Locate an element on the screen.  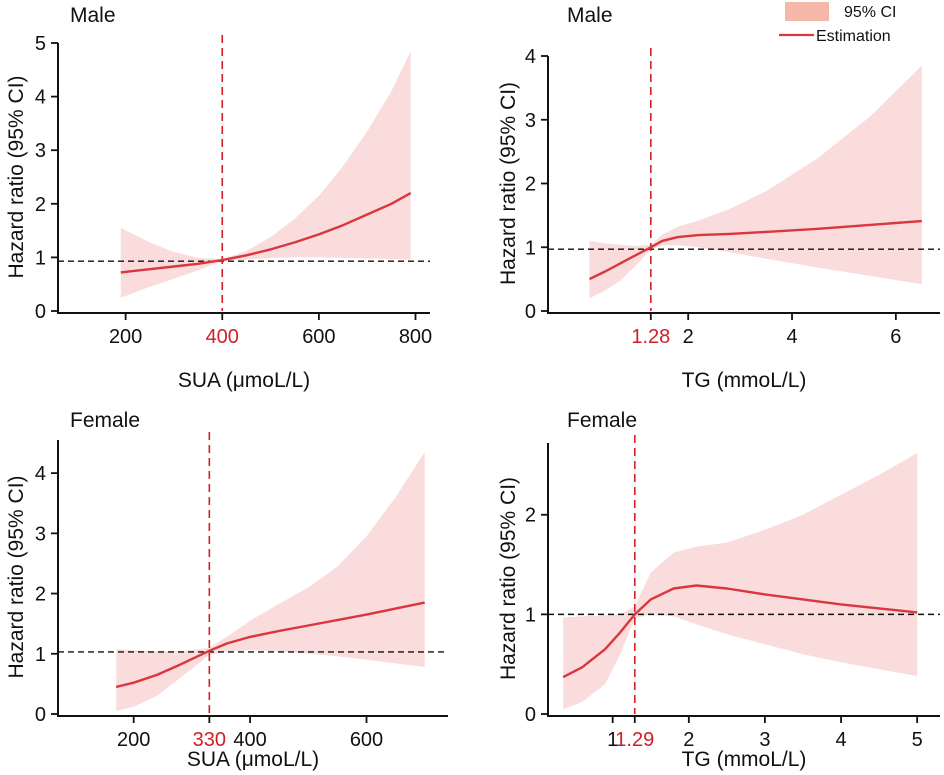
cutoff-label: 400 is located at coordinates (222, 337).